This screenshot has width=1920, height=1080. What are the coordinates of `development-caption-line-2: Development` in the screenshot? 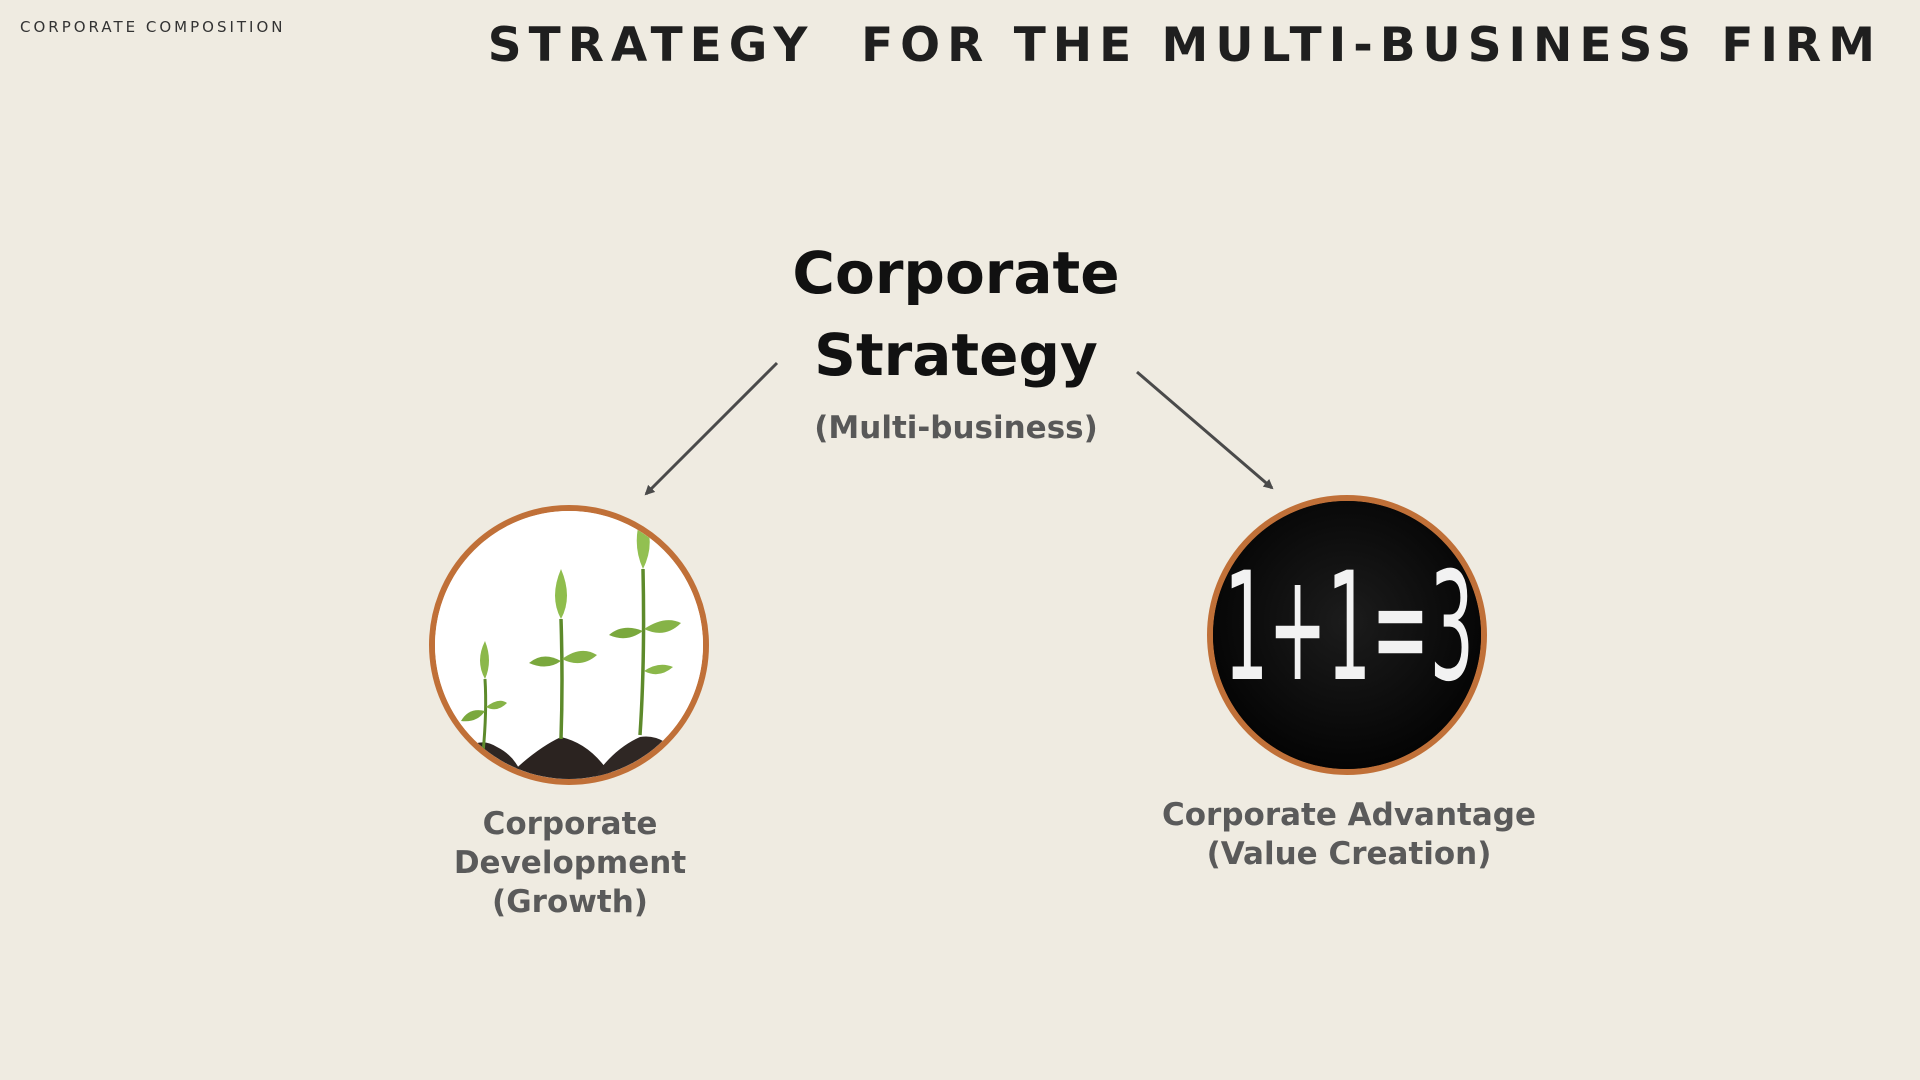 It's located at (570, 863).